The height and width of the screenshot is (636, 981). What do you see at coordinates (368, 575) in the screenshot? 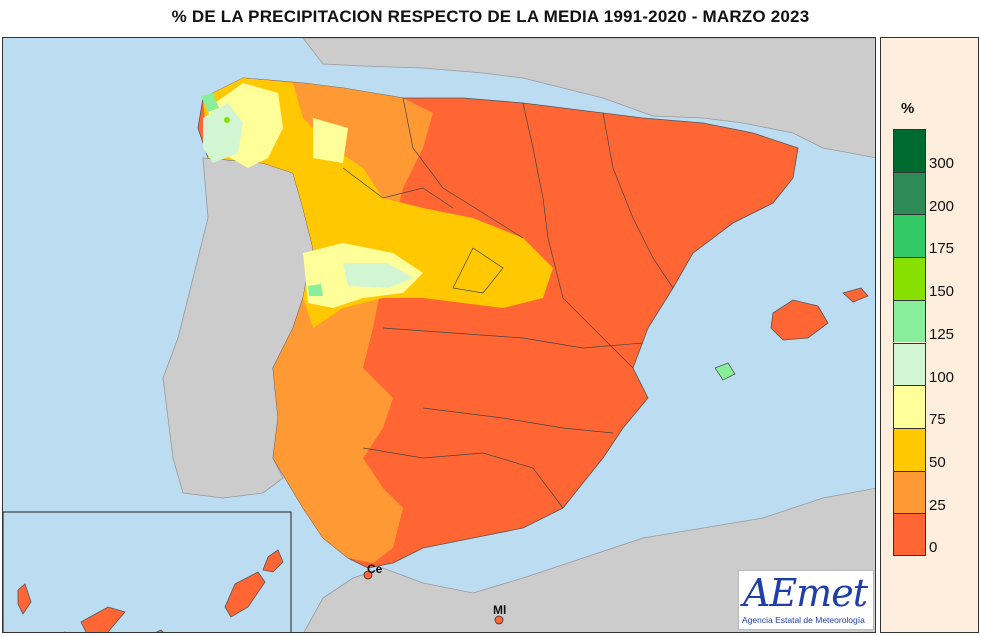
I see `ceuta-marker` at bounding box center [368, 575].